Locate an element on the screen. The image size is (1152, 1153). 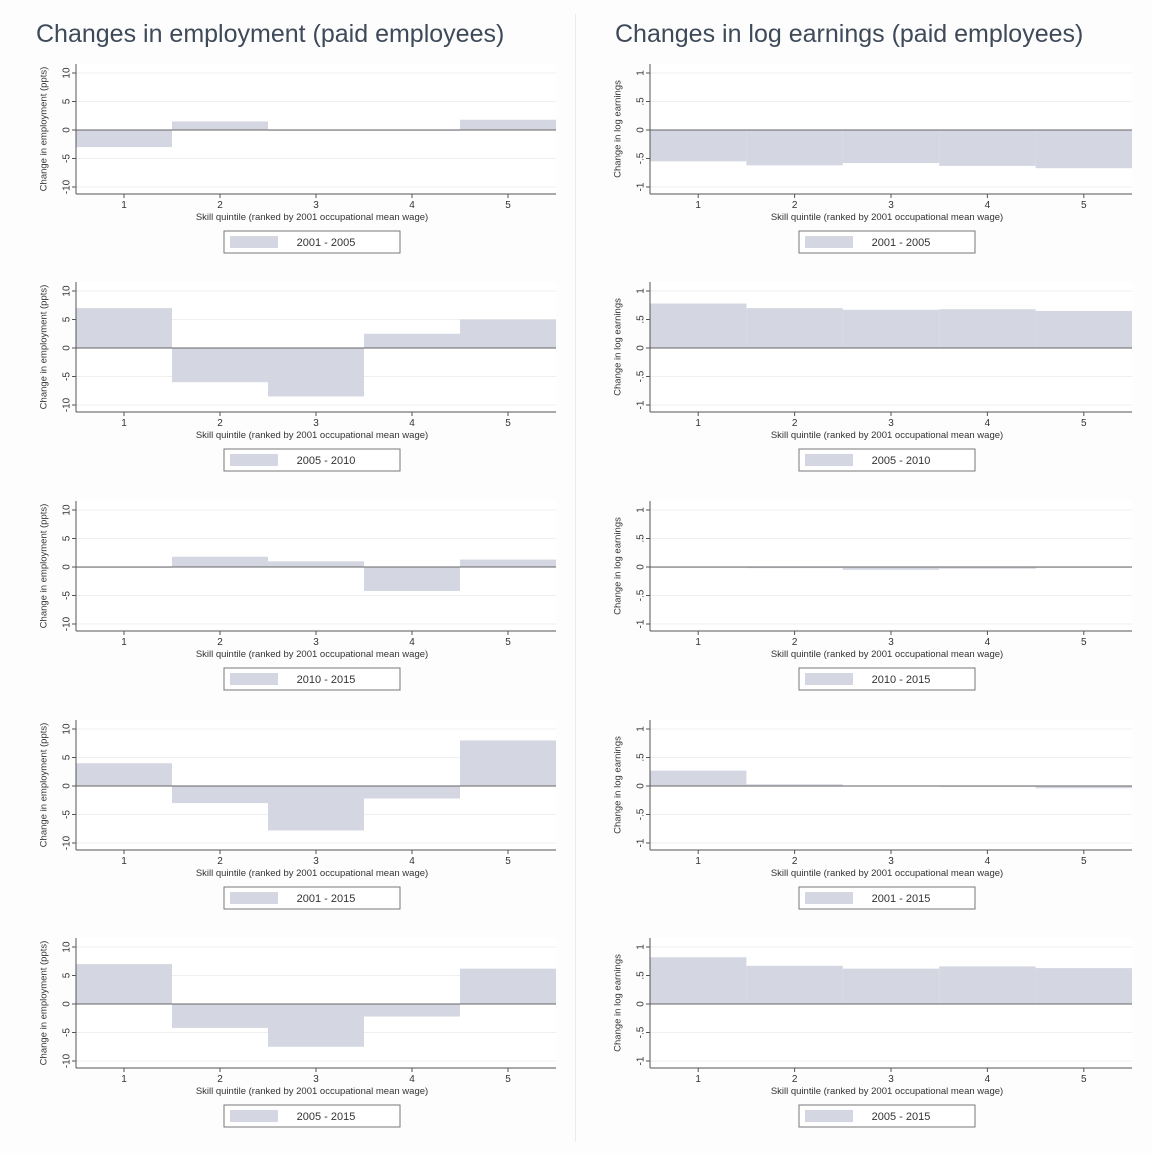
plot-area is located at coordinates (891, 566).